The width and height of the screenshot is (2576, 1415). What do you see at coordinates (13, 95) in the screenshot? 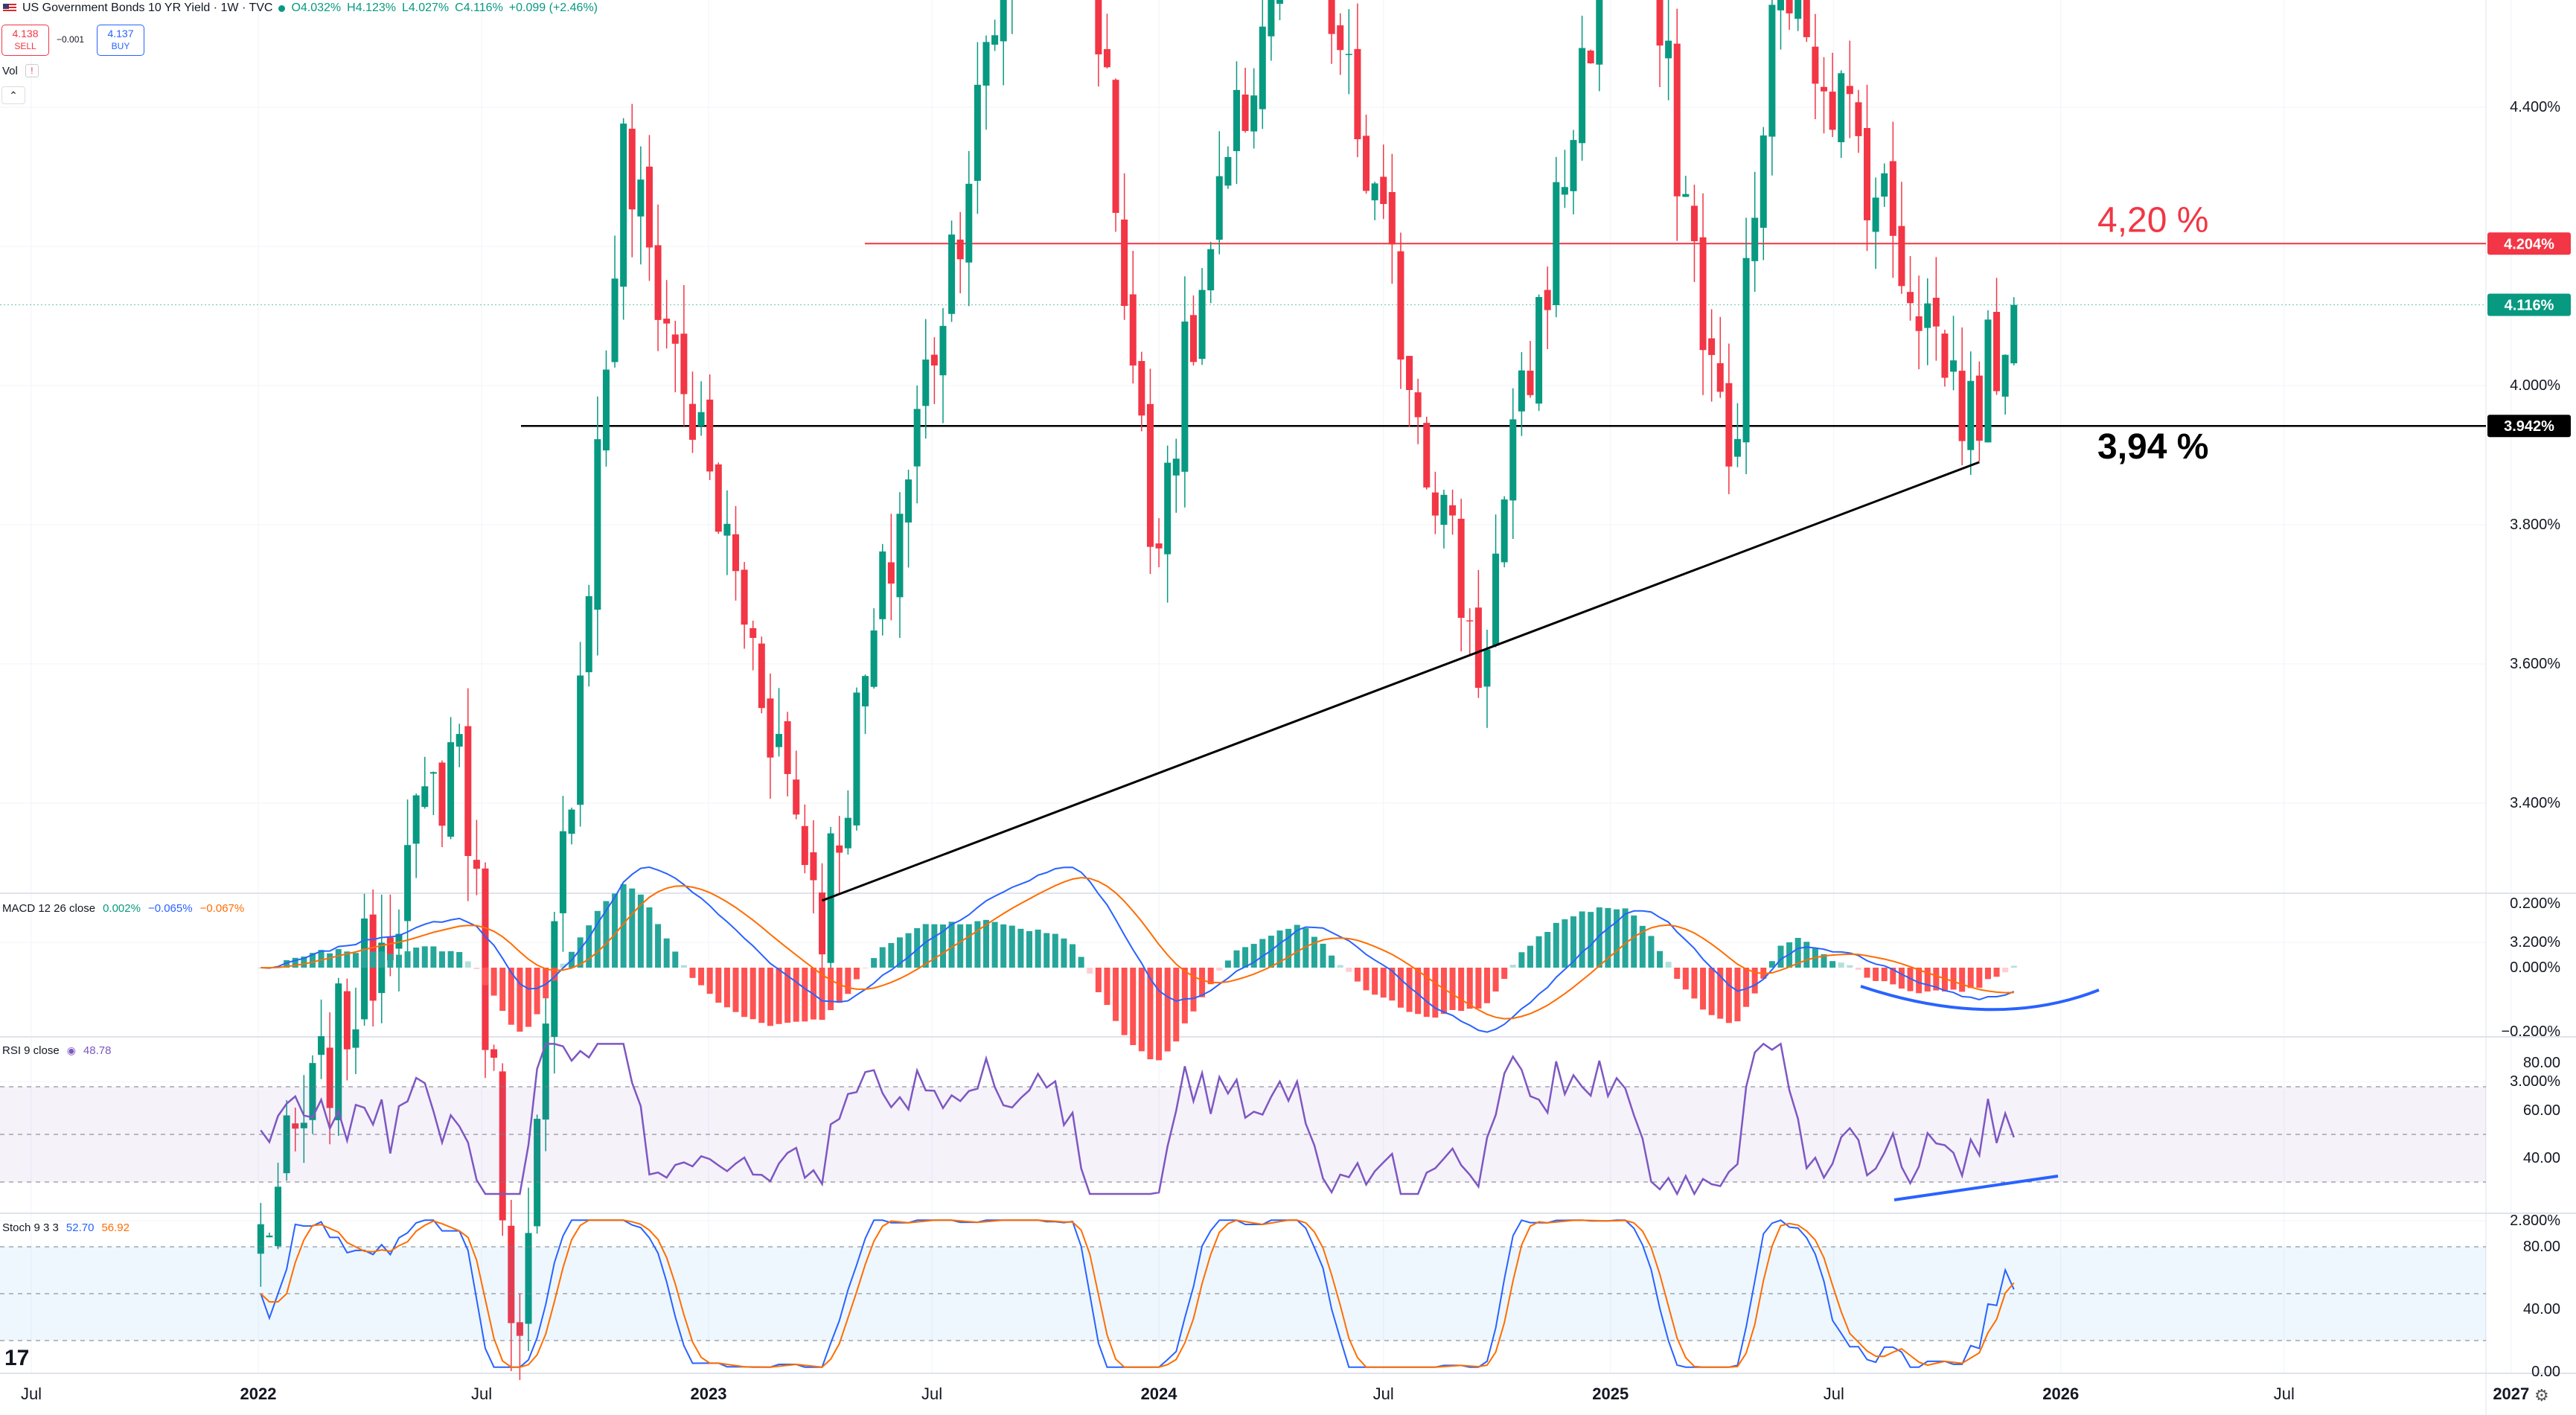
I see `collapse-legend-button: ⌃` at bounding box center [13, 95].